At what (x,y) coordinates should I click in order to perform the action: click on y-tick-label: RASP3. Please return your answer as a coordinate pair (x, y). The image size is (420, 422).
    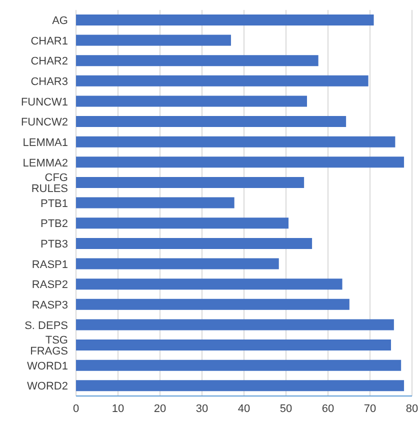
    Looking at the image, I should click on (50, 305).